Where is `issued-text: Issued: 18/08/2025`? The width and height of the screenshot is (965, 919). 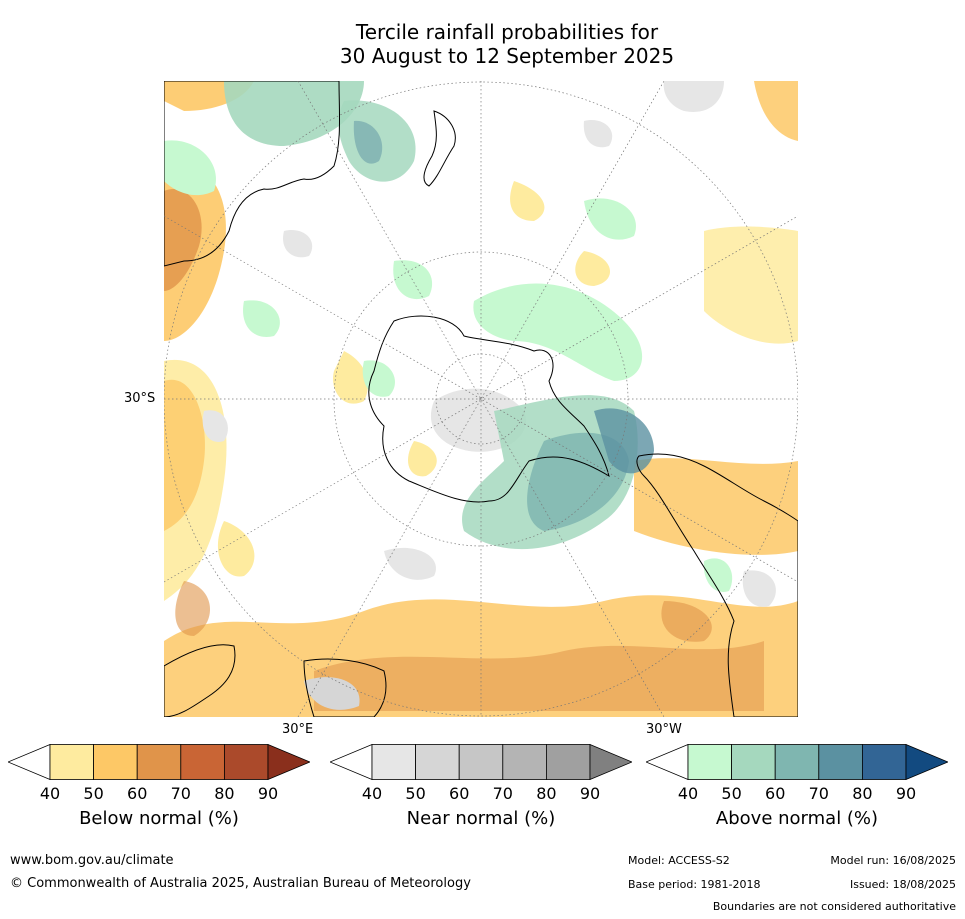
issued-text: Issued: 18/08/2025 is located at coordinates (902, 884).